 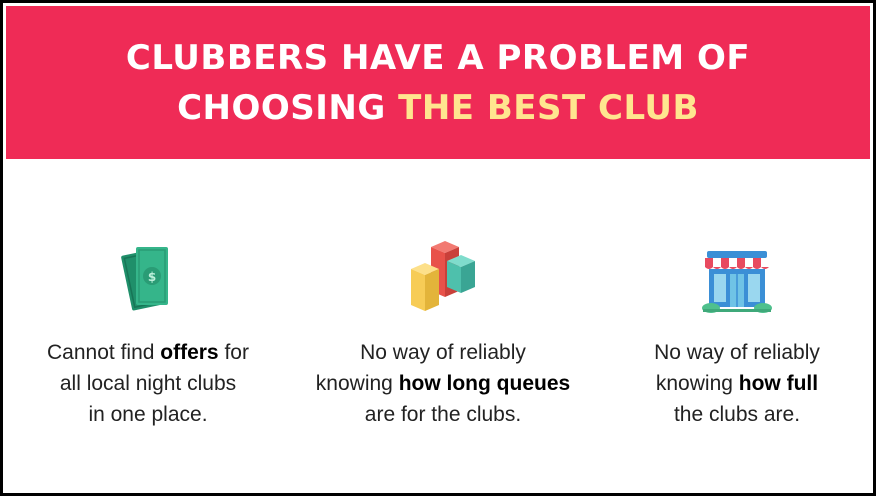 I want to click on text-line: in one place., so click(x=148, y=414).